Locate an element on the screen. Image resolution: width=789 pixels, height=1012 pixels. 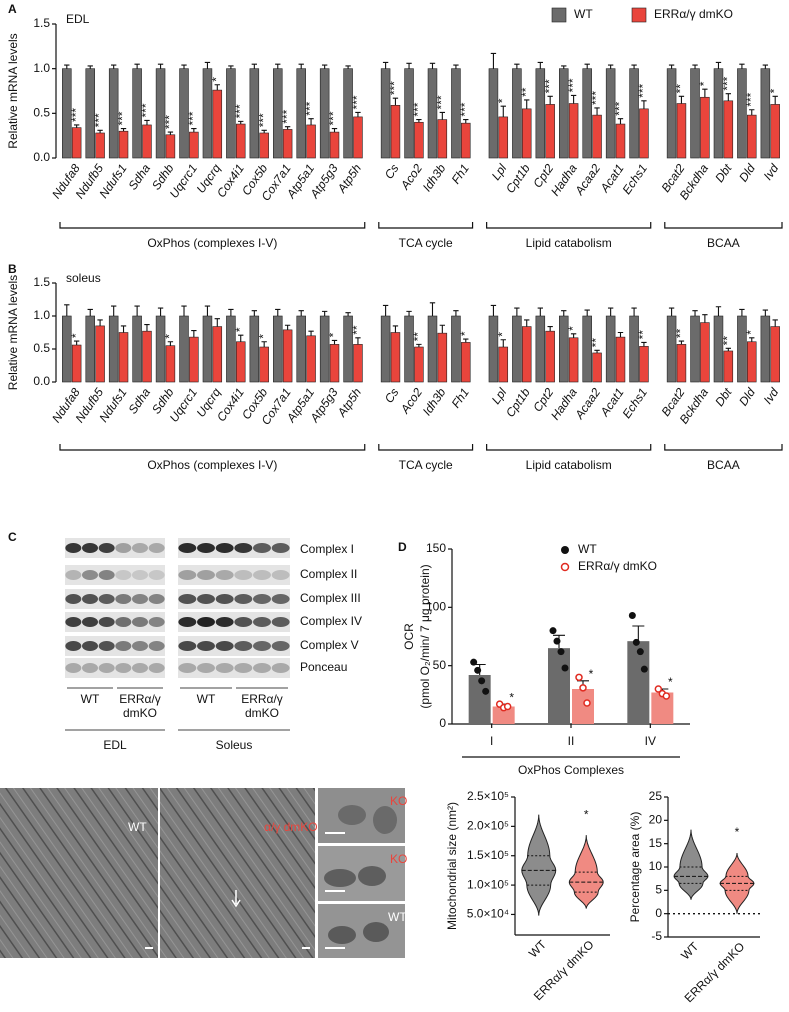
micrograph-label: KO is located at coordinates (398, 859).